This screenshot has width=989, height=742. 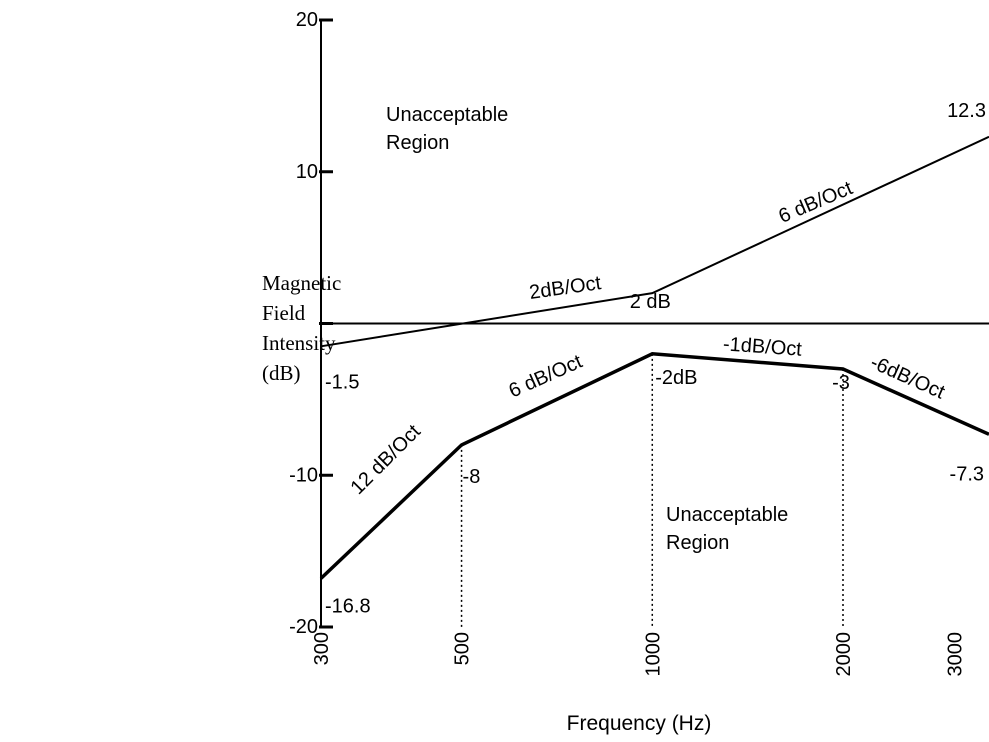 I want to click on slope-label: 12 dB/Oct, so click(x=386, y=459).